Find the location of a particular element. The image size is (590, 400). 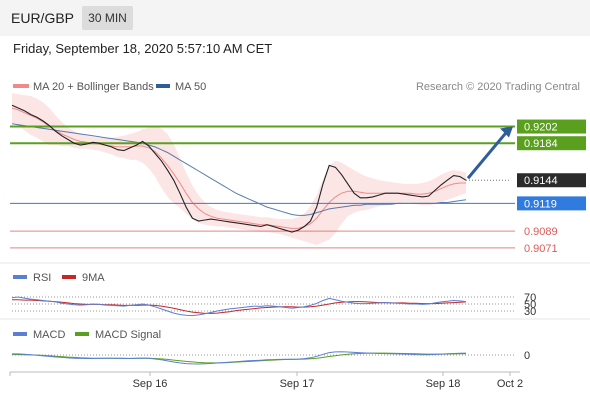

level-label-support: 0.9089 is located at coordinates (541, 232).